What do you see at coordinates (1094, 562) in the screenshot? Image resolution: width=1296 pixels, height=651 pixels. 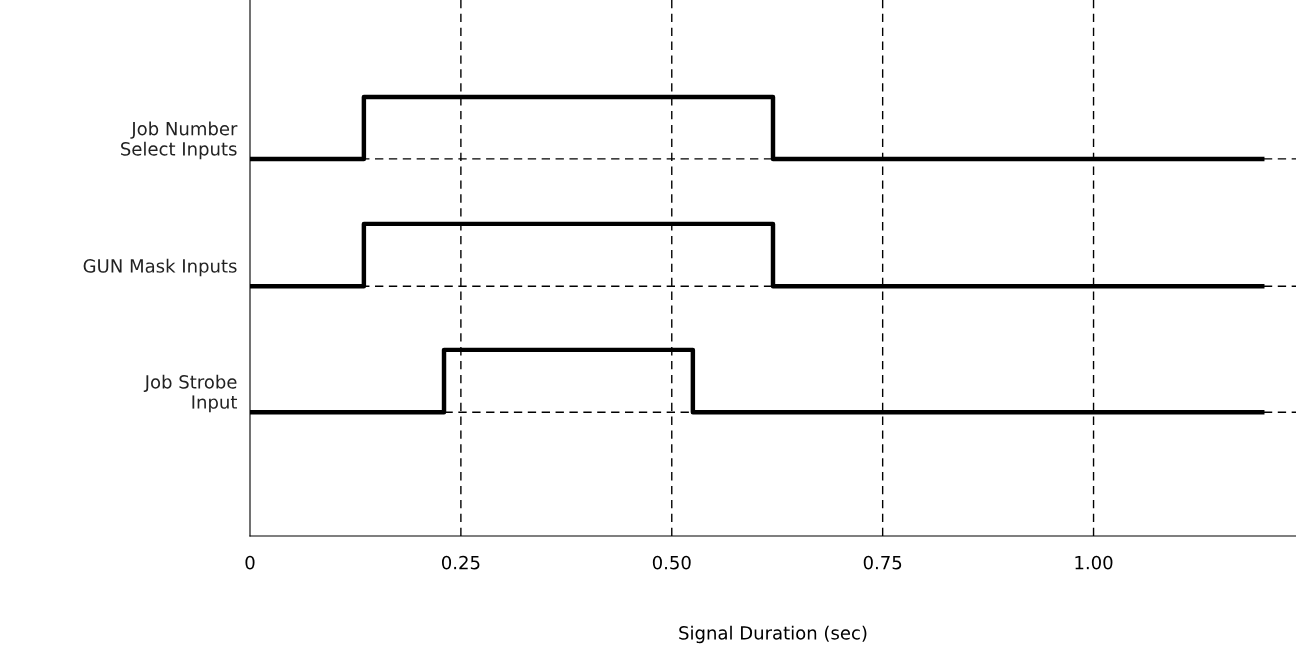 I see `x-tick-label: 1.00` at bounding box center [1094, 562].